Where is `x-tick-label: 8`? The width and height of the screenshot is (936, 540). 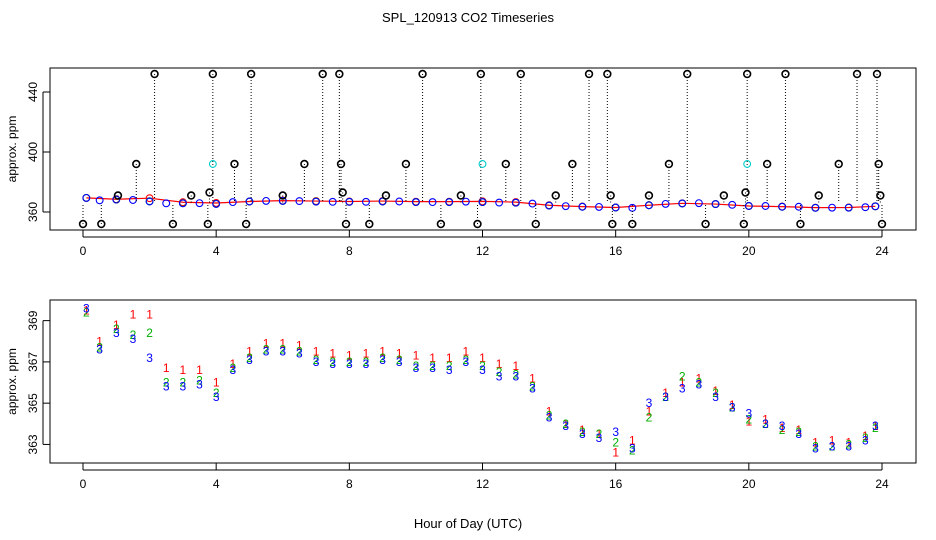 x-tick-label: 8 is located at coordinates (349, 251).